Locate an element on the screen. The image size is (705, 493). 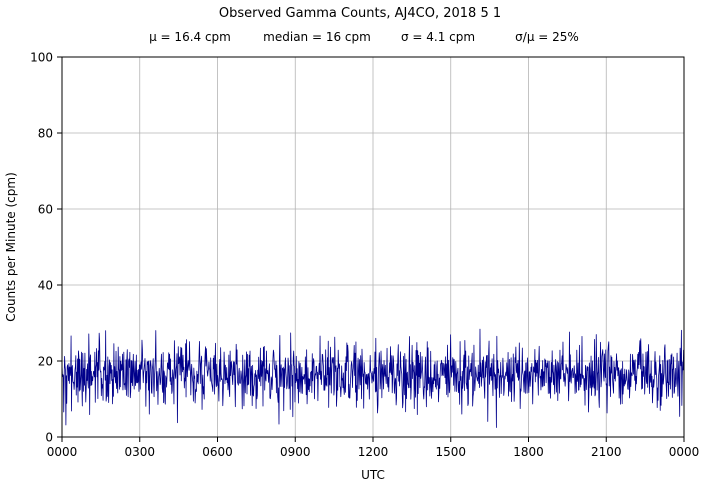
chart-title: Observed Gamma Counts, AJ4CO, 2018 5 1 is located at coordinates (360, 13).